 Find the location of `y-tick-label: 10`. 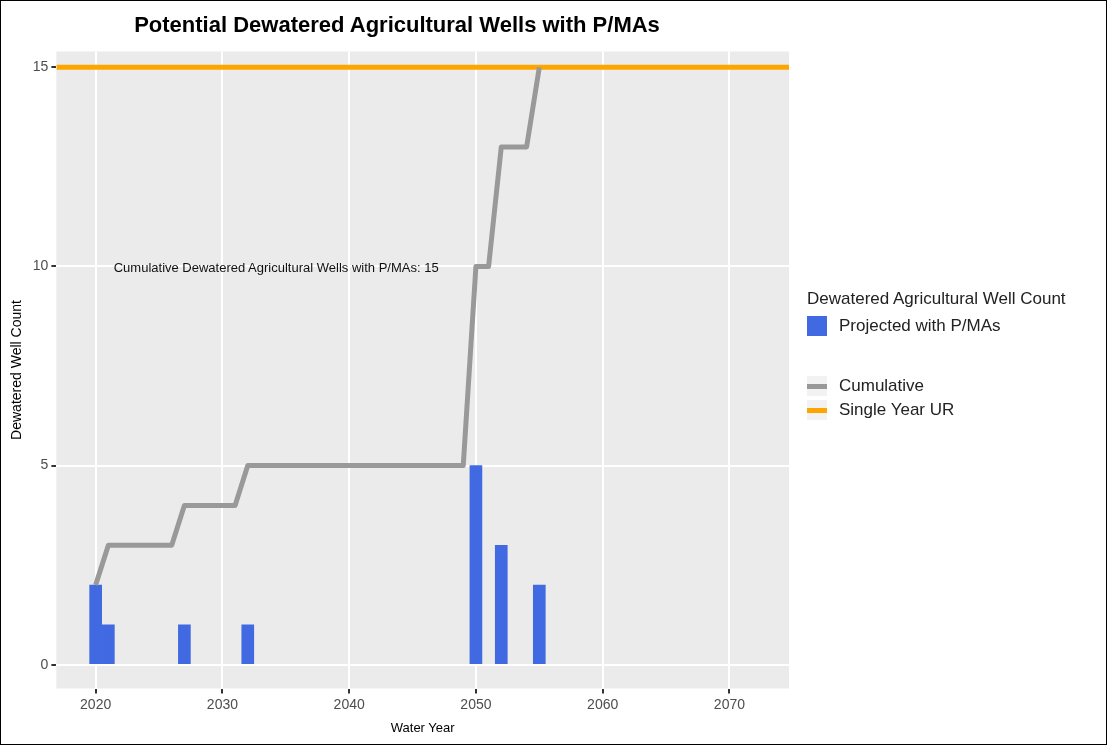

y-tick-label: 10 is located at coordinates (40, 265).